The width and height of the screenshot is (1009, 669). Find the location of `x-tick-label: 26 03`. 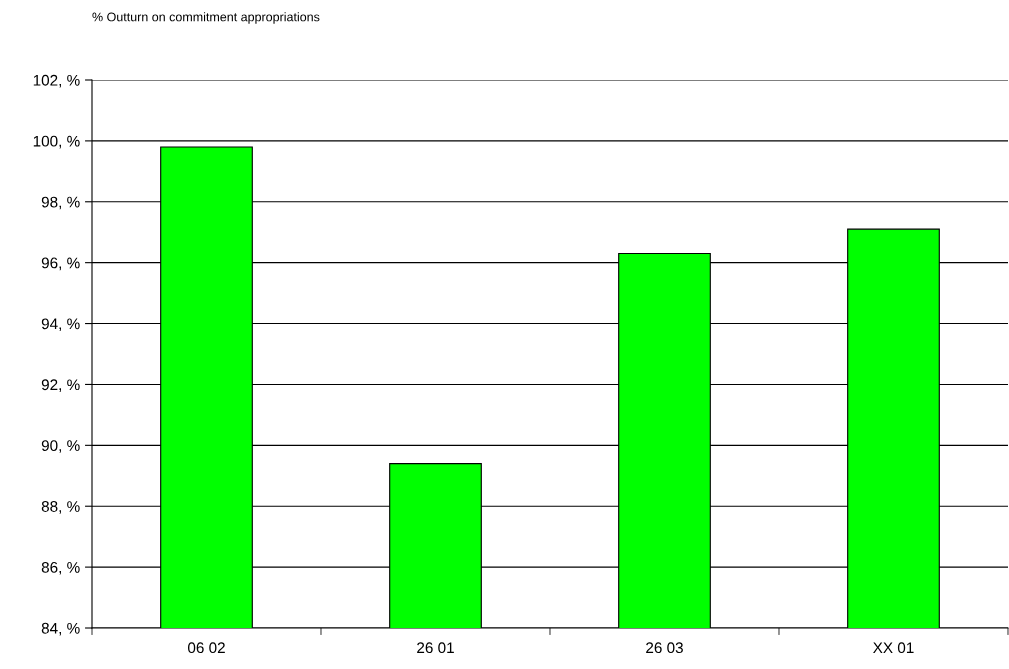

x-tick-label: 26 03 is located at coordinates (664, 648).